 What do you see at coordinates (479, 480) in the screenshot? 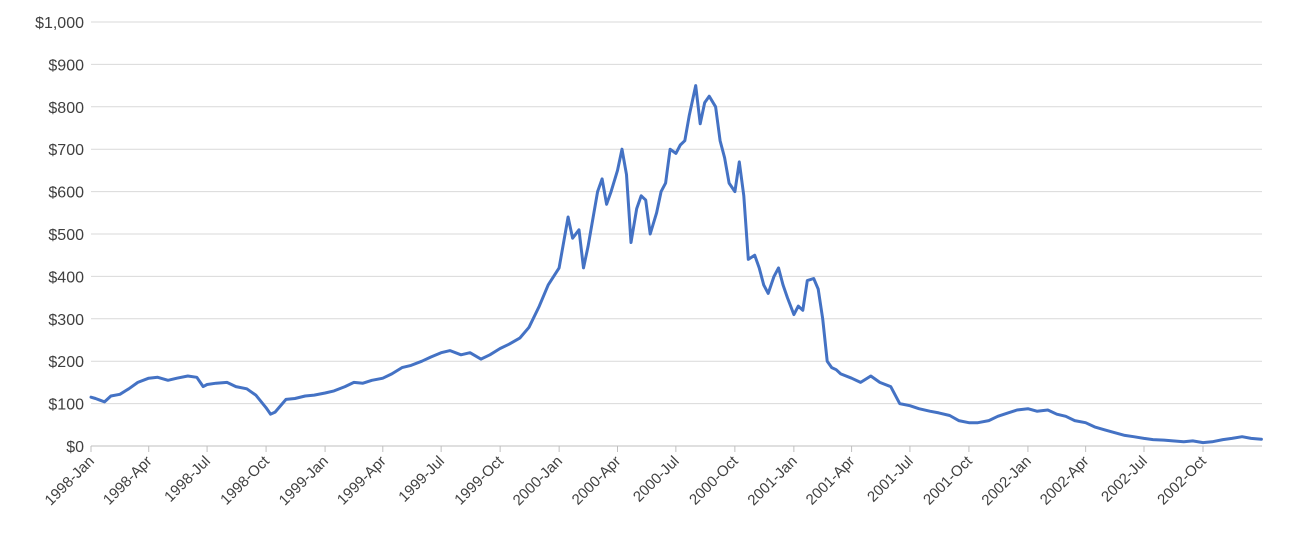
I see `x-tick-label: 1999-Oct` at bounding box center [479, 480].